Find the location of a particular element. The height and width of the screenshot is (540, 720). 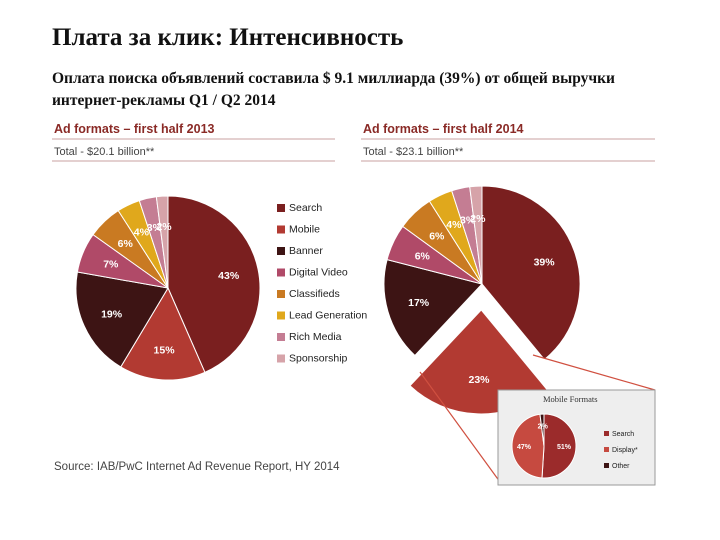

pie-2014-label-rich-media: 3% is located at coordinates (468, 220).